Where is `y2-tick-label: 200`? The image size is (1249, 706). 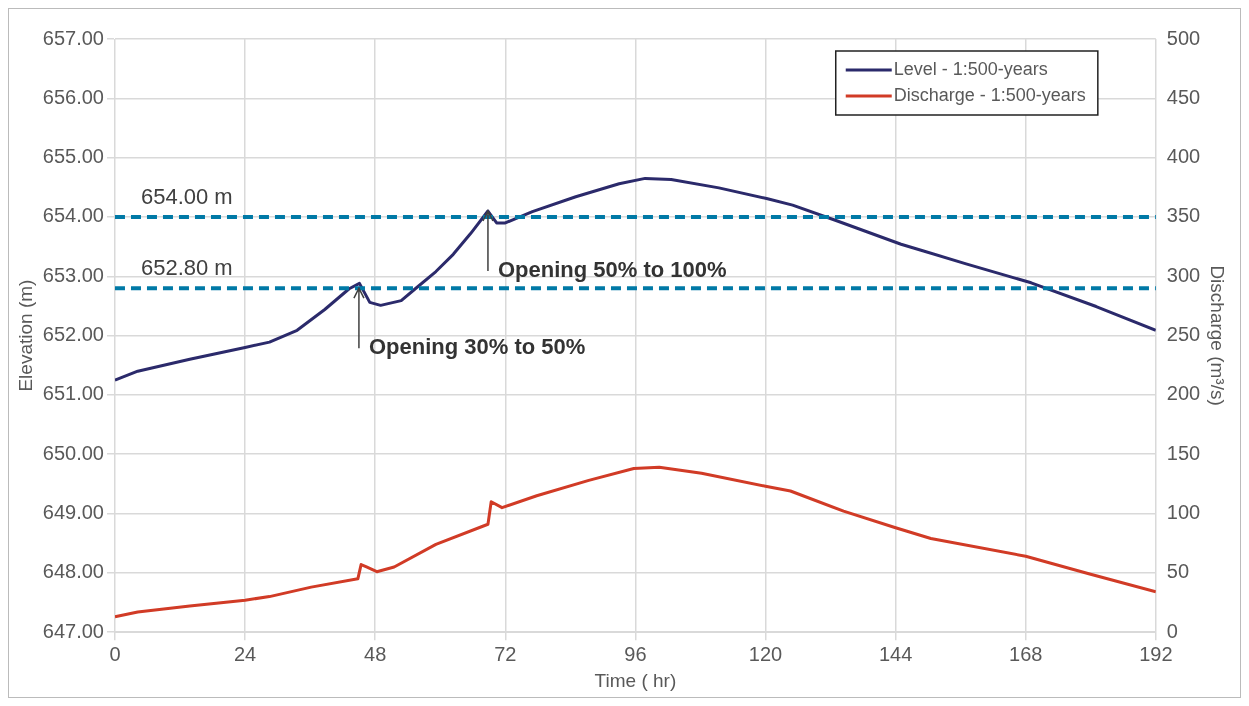 y2-tick-label: 200 is located at coordinates (1183, 393).